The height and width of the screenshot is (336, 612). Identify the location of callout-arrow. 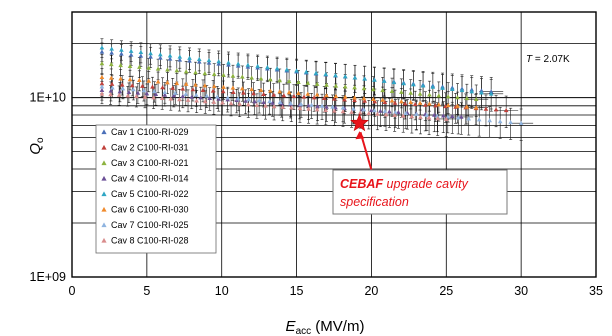
(366, 152).